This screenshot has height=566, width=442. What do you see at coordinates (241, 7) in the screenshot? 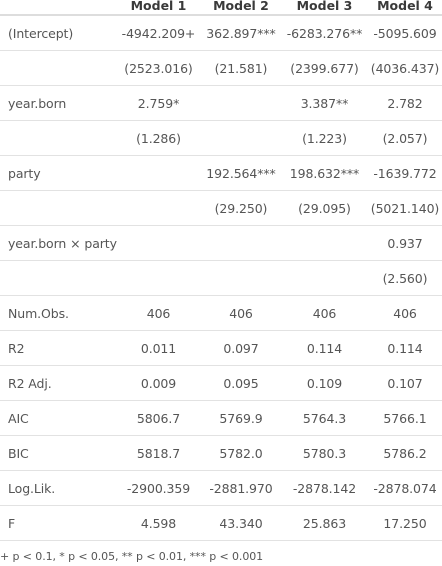
I see `header-model-2: Model 2` at bounding box center [241, 7].